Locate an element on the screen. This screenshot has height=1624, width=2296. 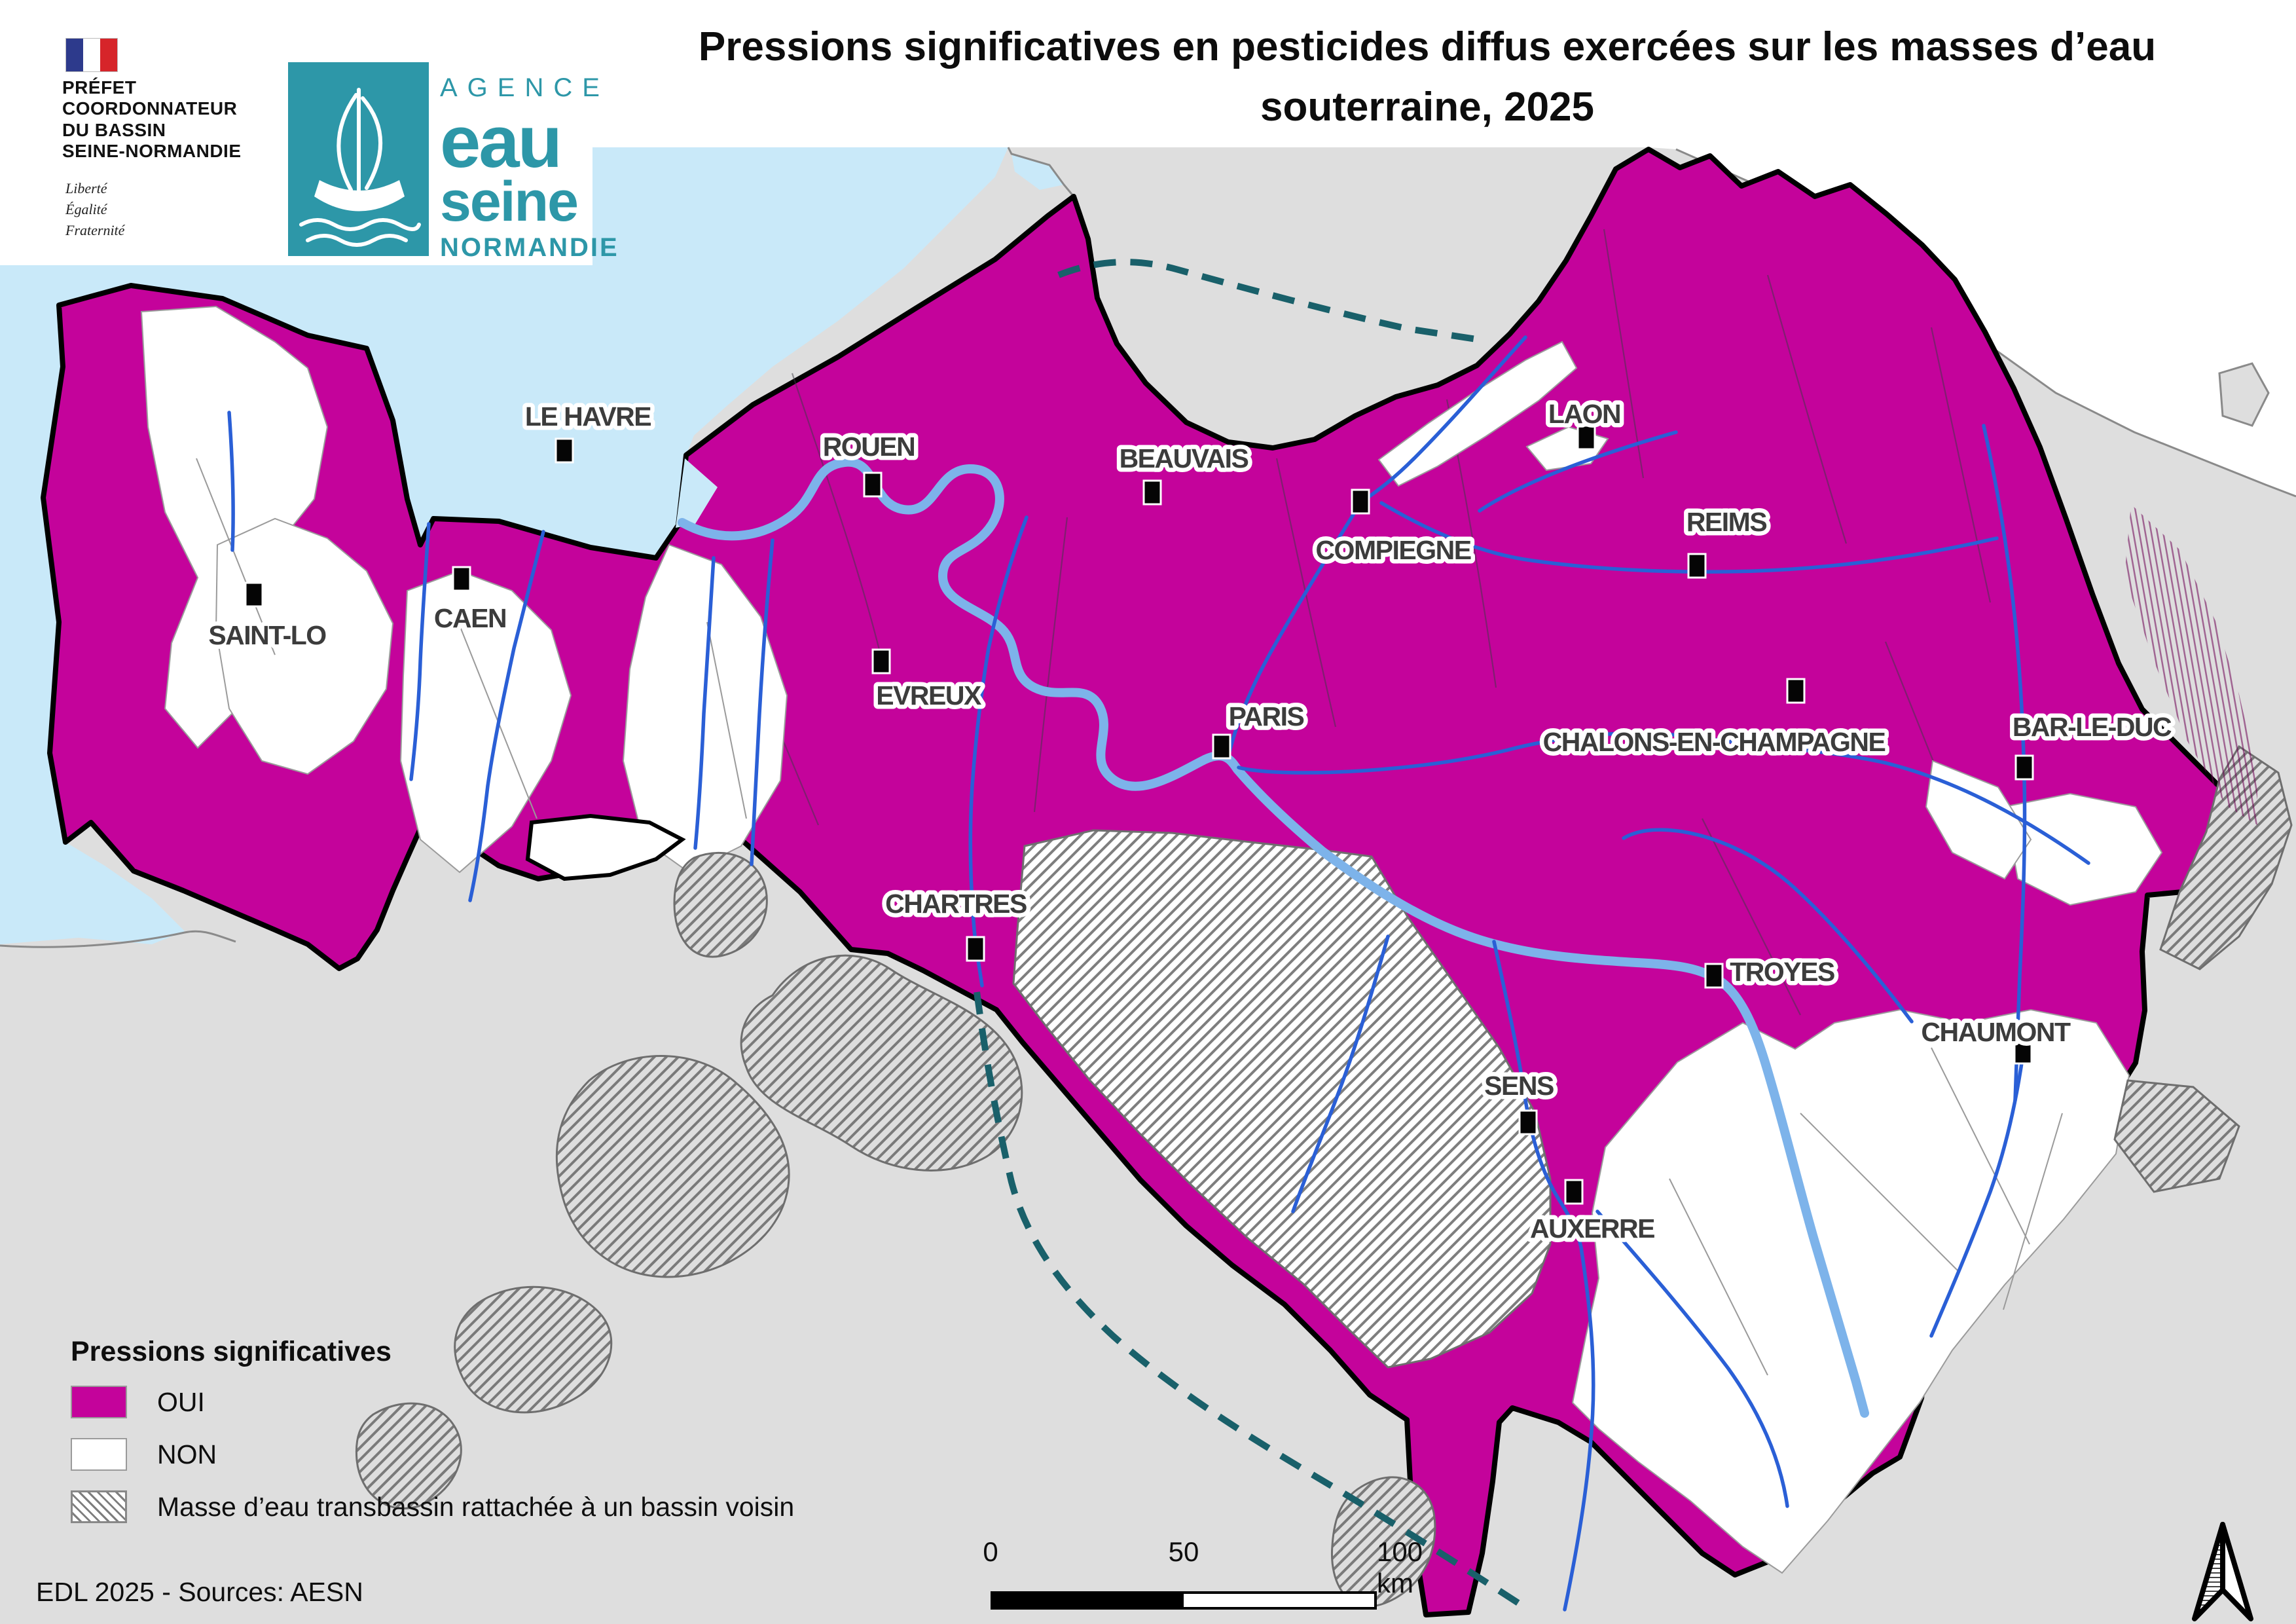
city-label: SENS is located at coordinates (1519, 1086).